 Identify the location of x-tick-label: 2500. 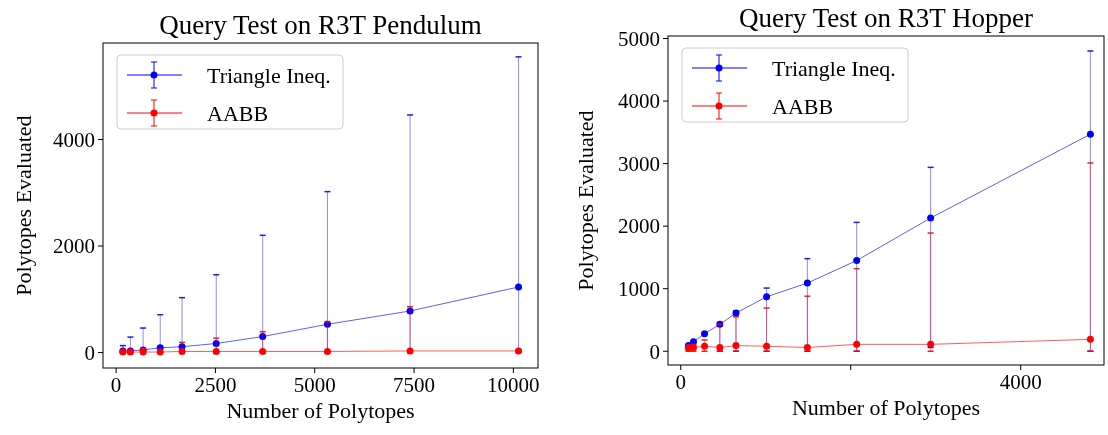
(215, 385).